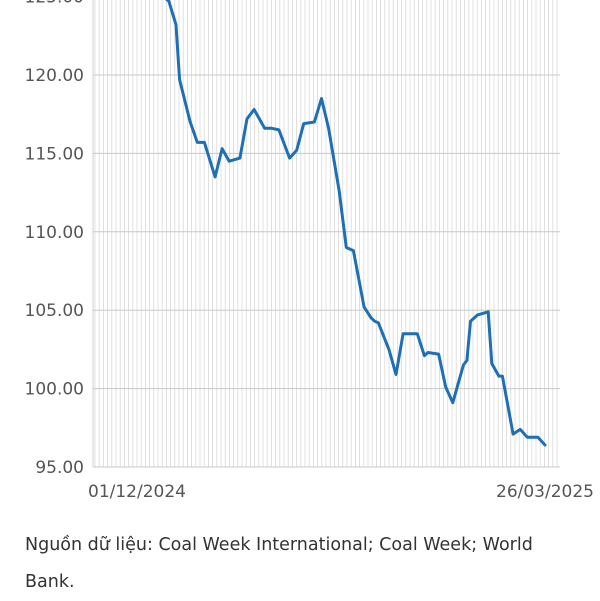 The height and width of the screenshot is (601, 600). What do you see at coordinates (341, 492) in the screenshot?
I see `x-axis-ticks: 01/12/2024 26/03/2025` at bounding box center [341, 492].